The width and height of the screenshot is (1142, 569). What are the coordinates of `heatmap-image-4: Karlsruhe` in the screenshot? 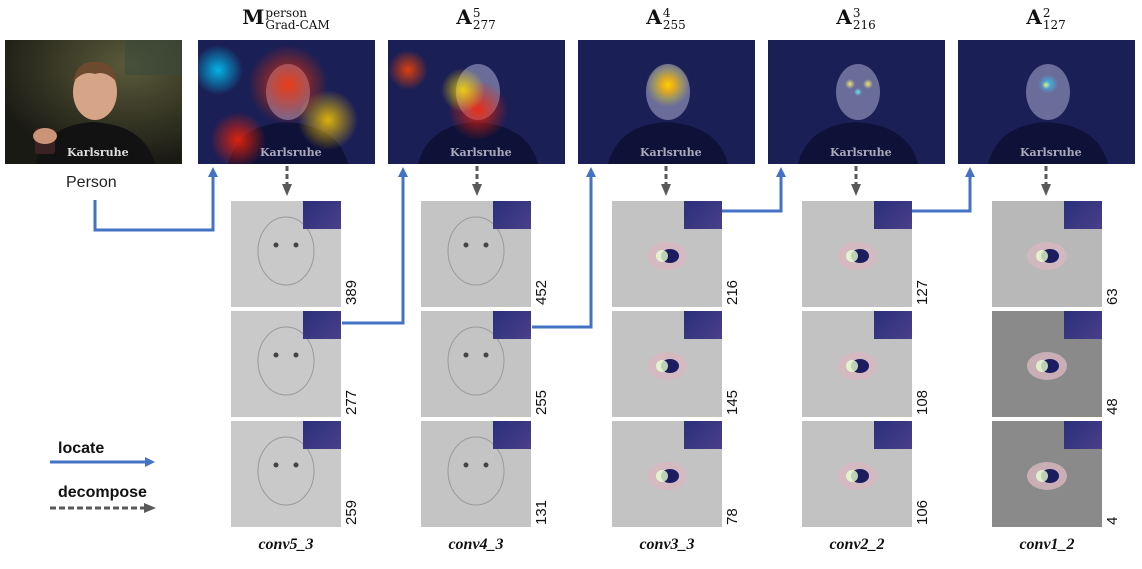 It's located at (856, 102).